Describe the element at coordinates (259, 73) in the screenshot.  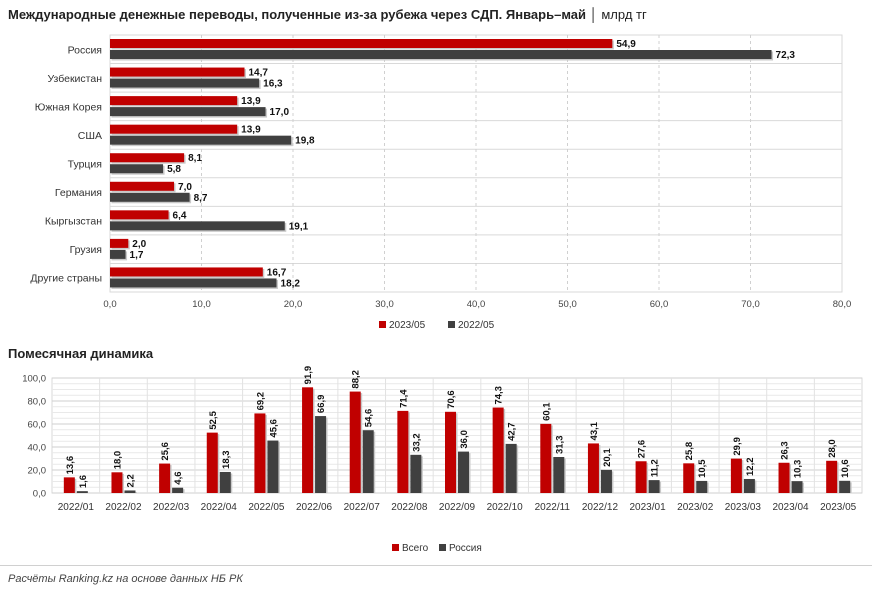
I see `data-label: 14,7` at that location.